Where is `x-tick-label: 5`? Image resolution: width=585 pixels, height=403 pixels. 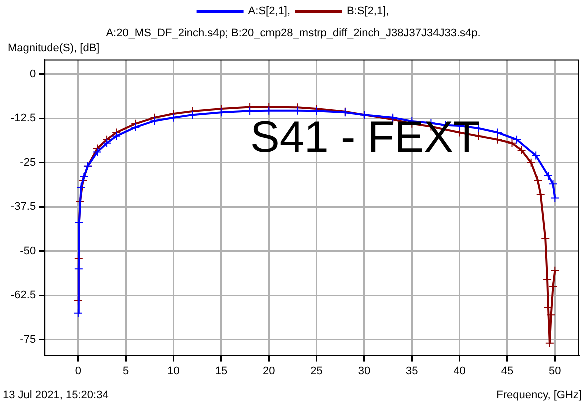
x-tick-label: 5 is located at coordinates (126, 371).